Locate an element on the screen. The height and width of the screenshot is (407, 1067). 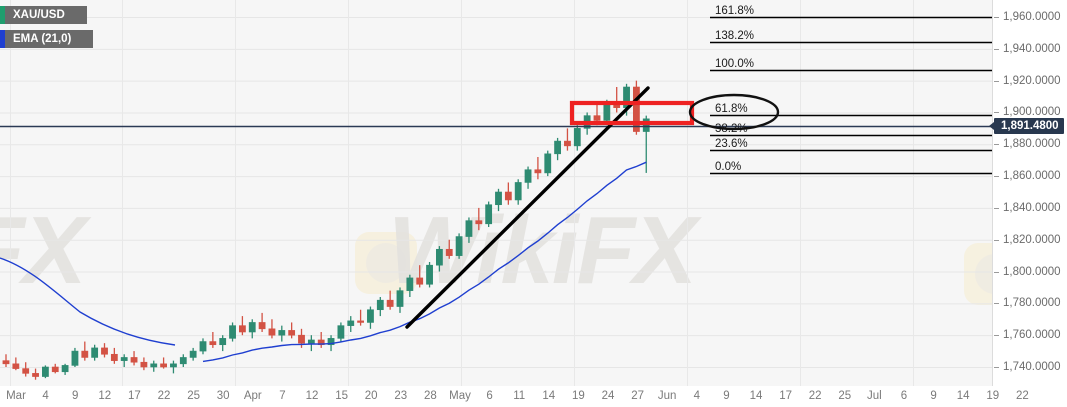
price-tick-5: 1,860.0000 is located at coordinates (1027, 176).